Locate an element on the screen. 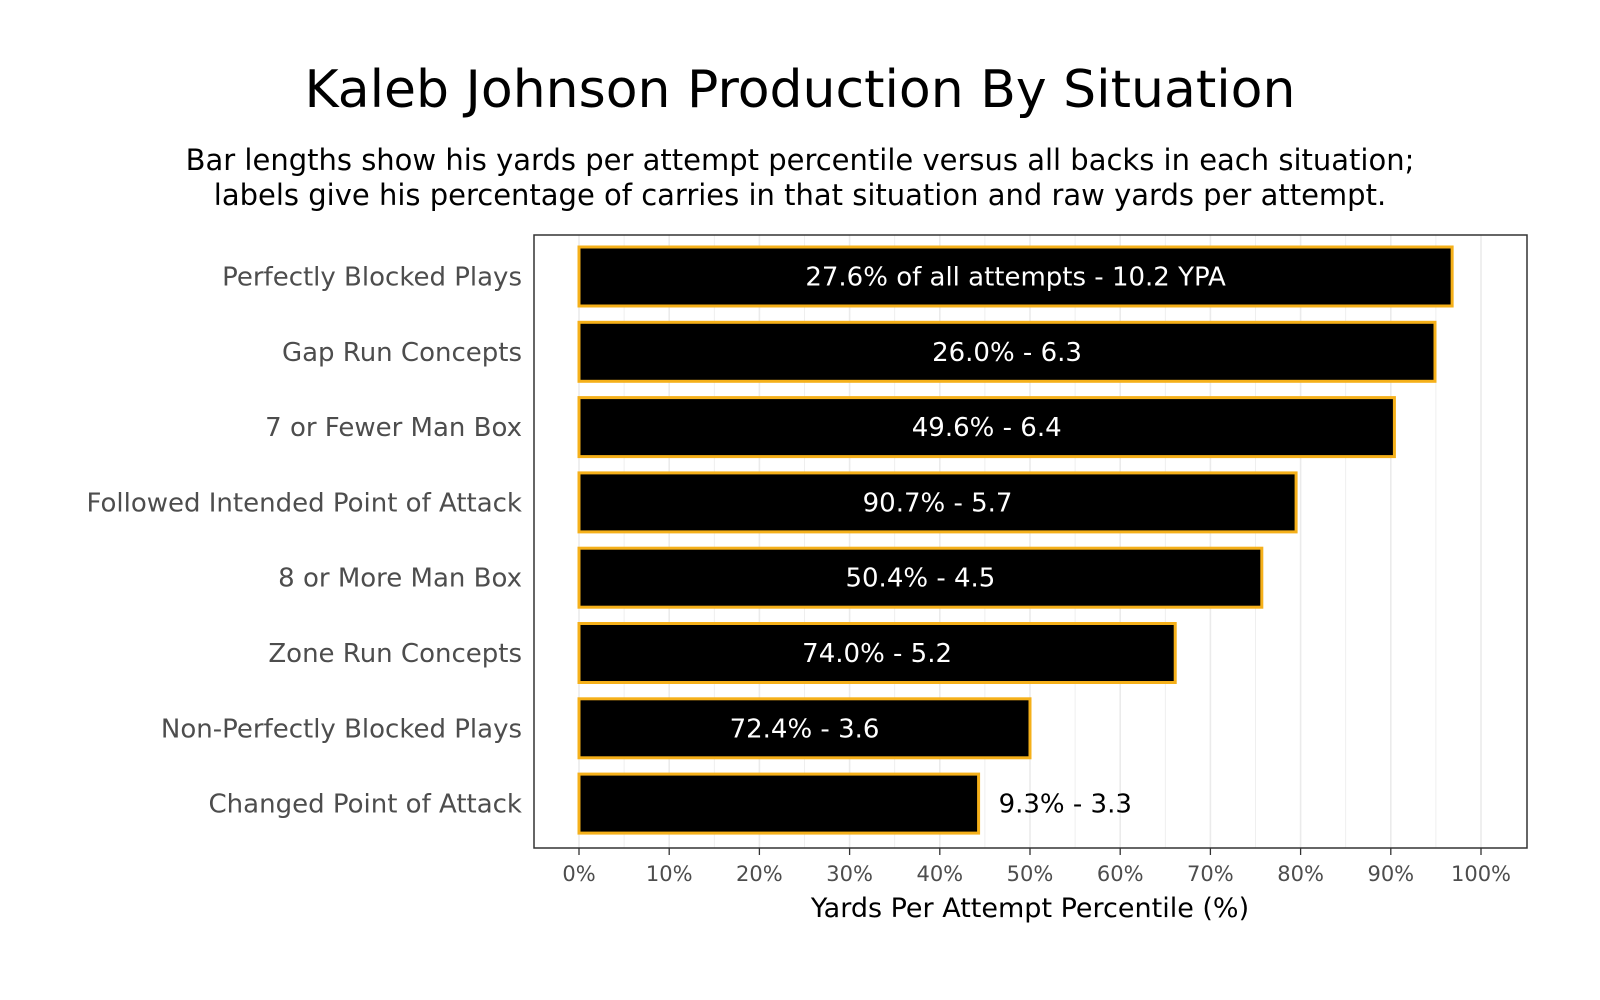  category-label: Followed Intended Point of Attack is located at coordinates (304, 503).